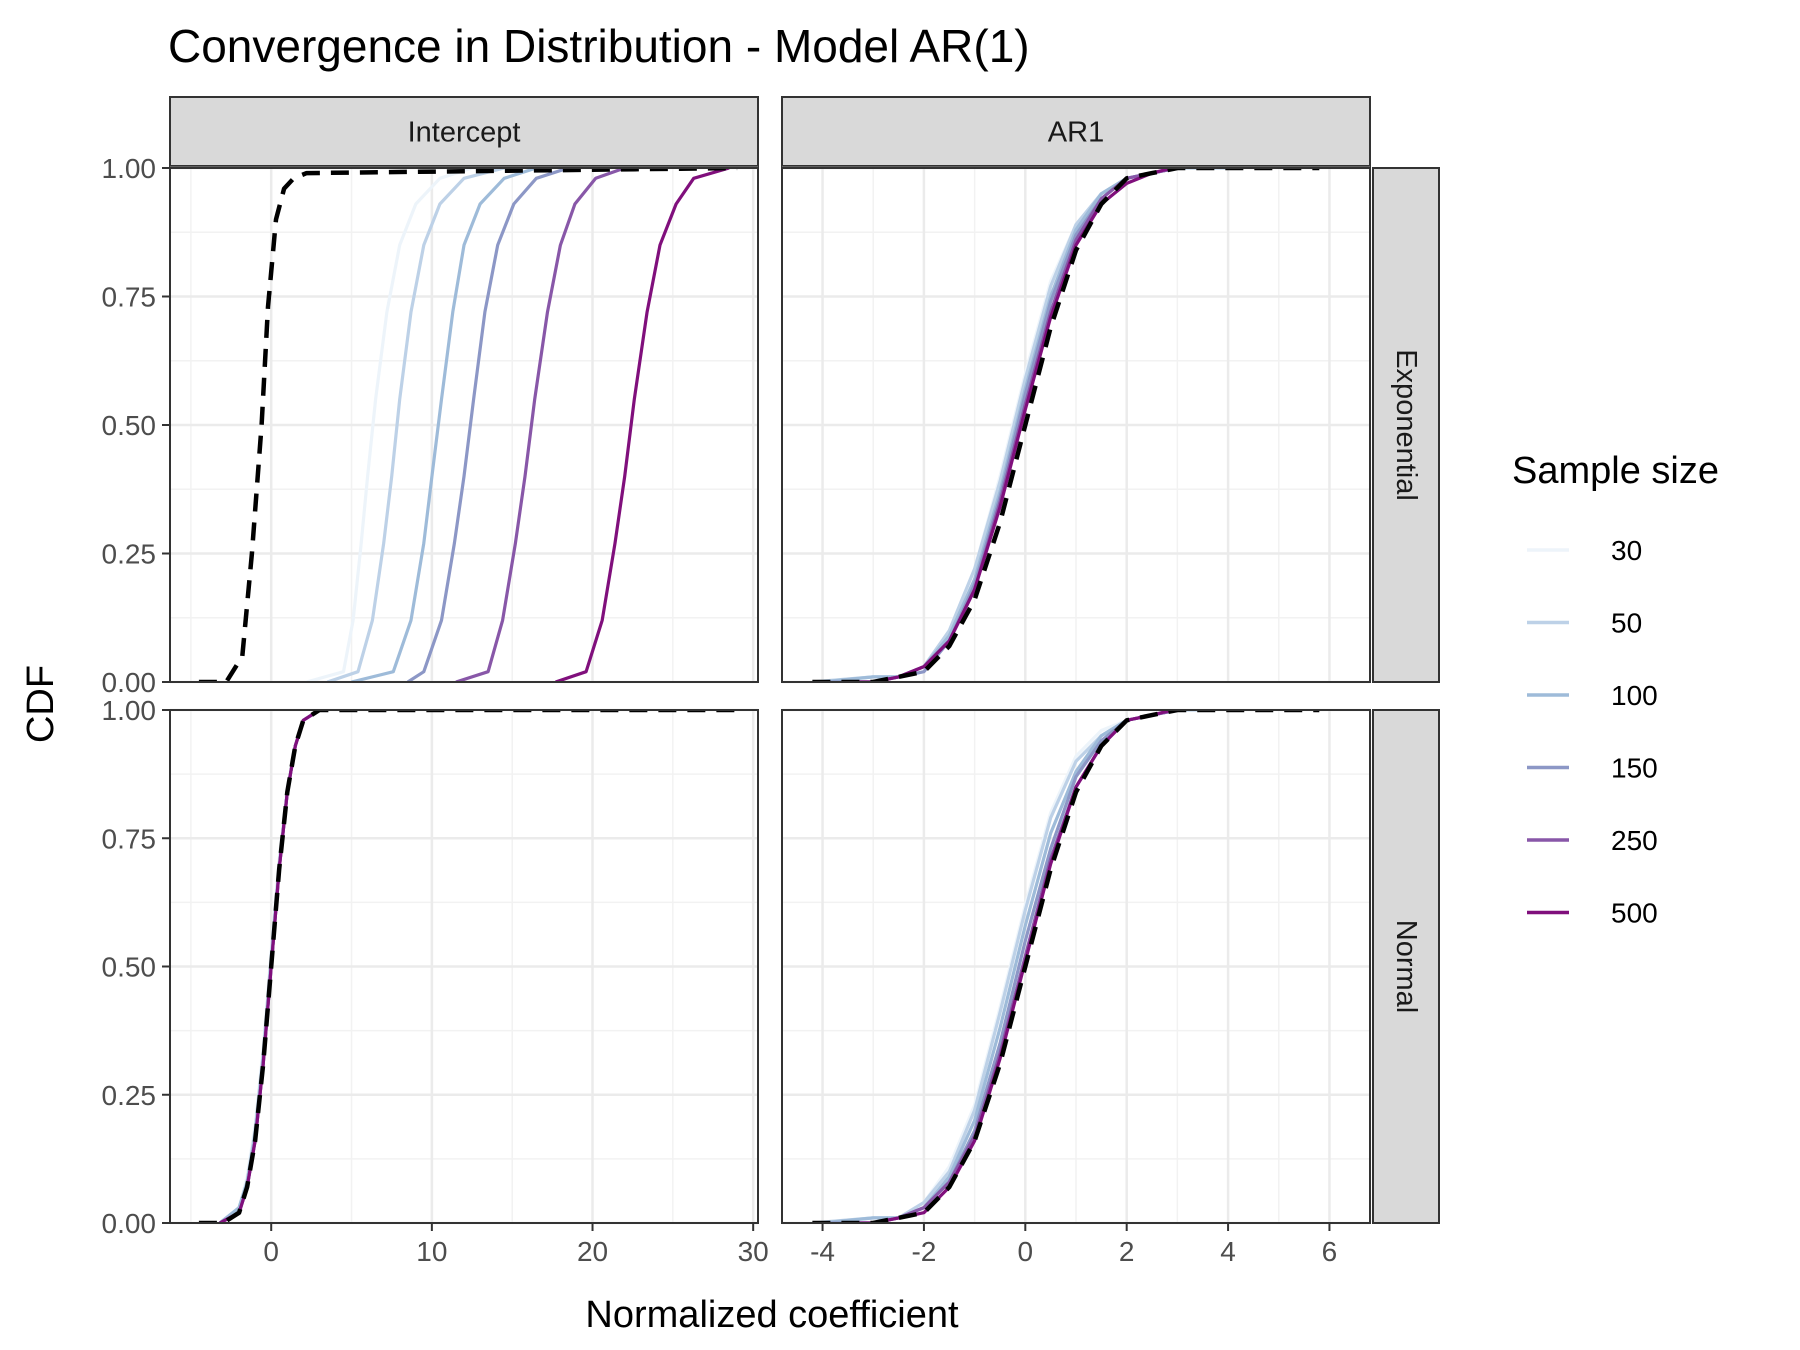 The height and width of the screenshot is (1350, 1800). I want to click on facet-strip-bg-intercept, so click(464, 131).